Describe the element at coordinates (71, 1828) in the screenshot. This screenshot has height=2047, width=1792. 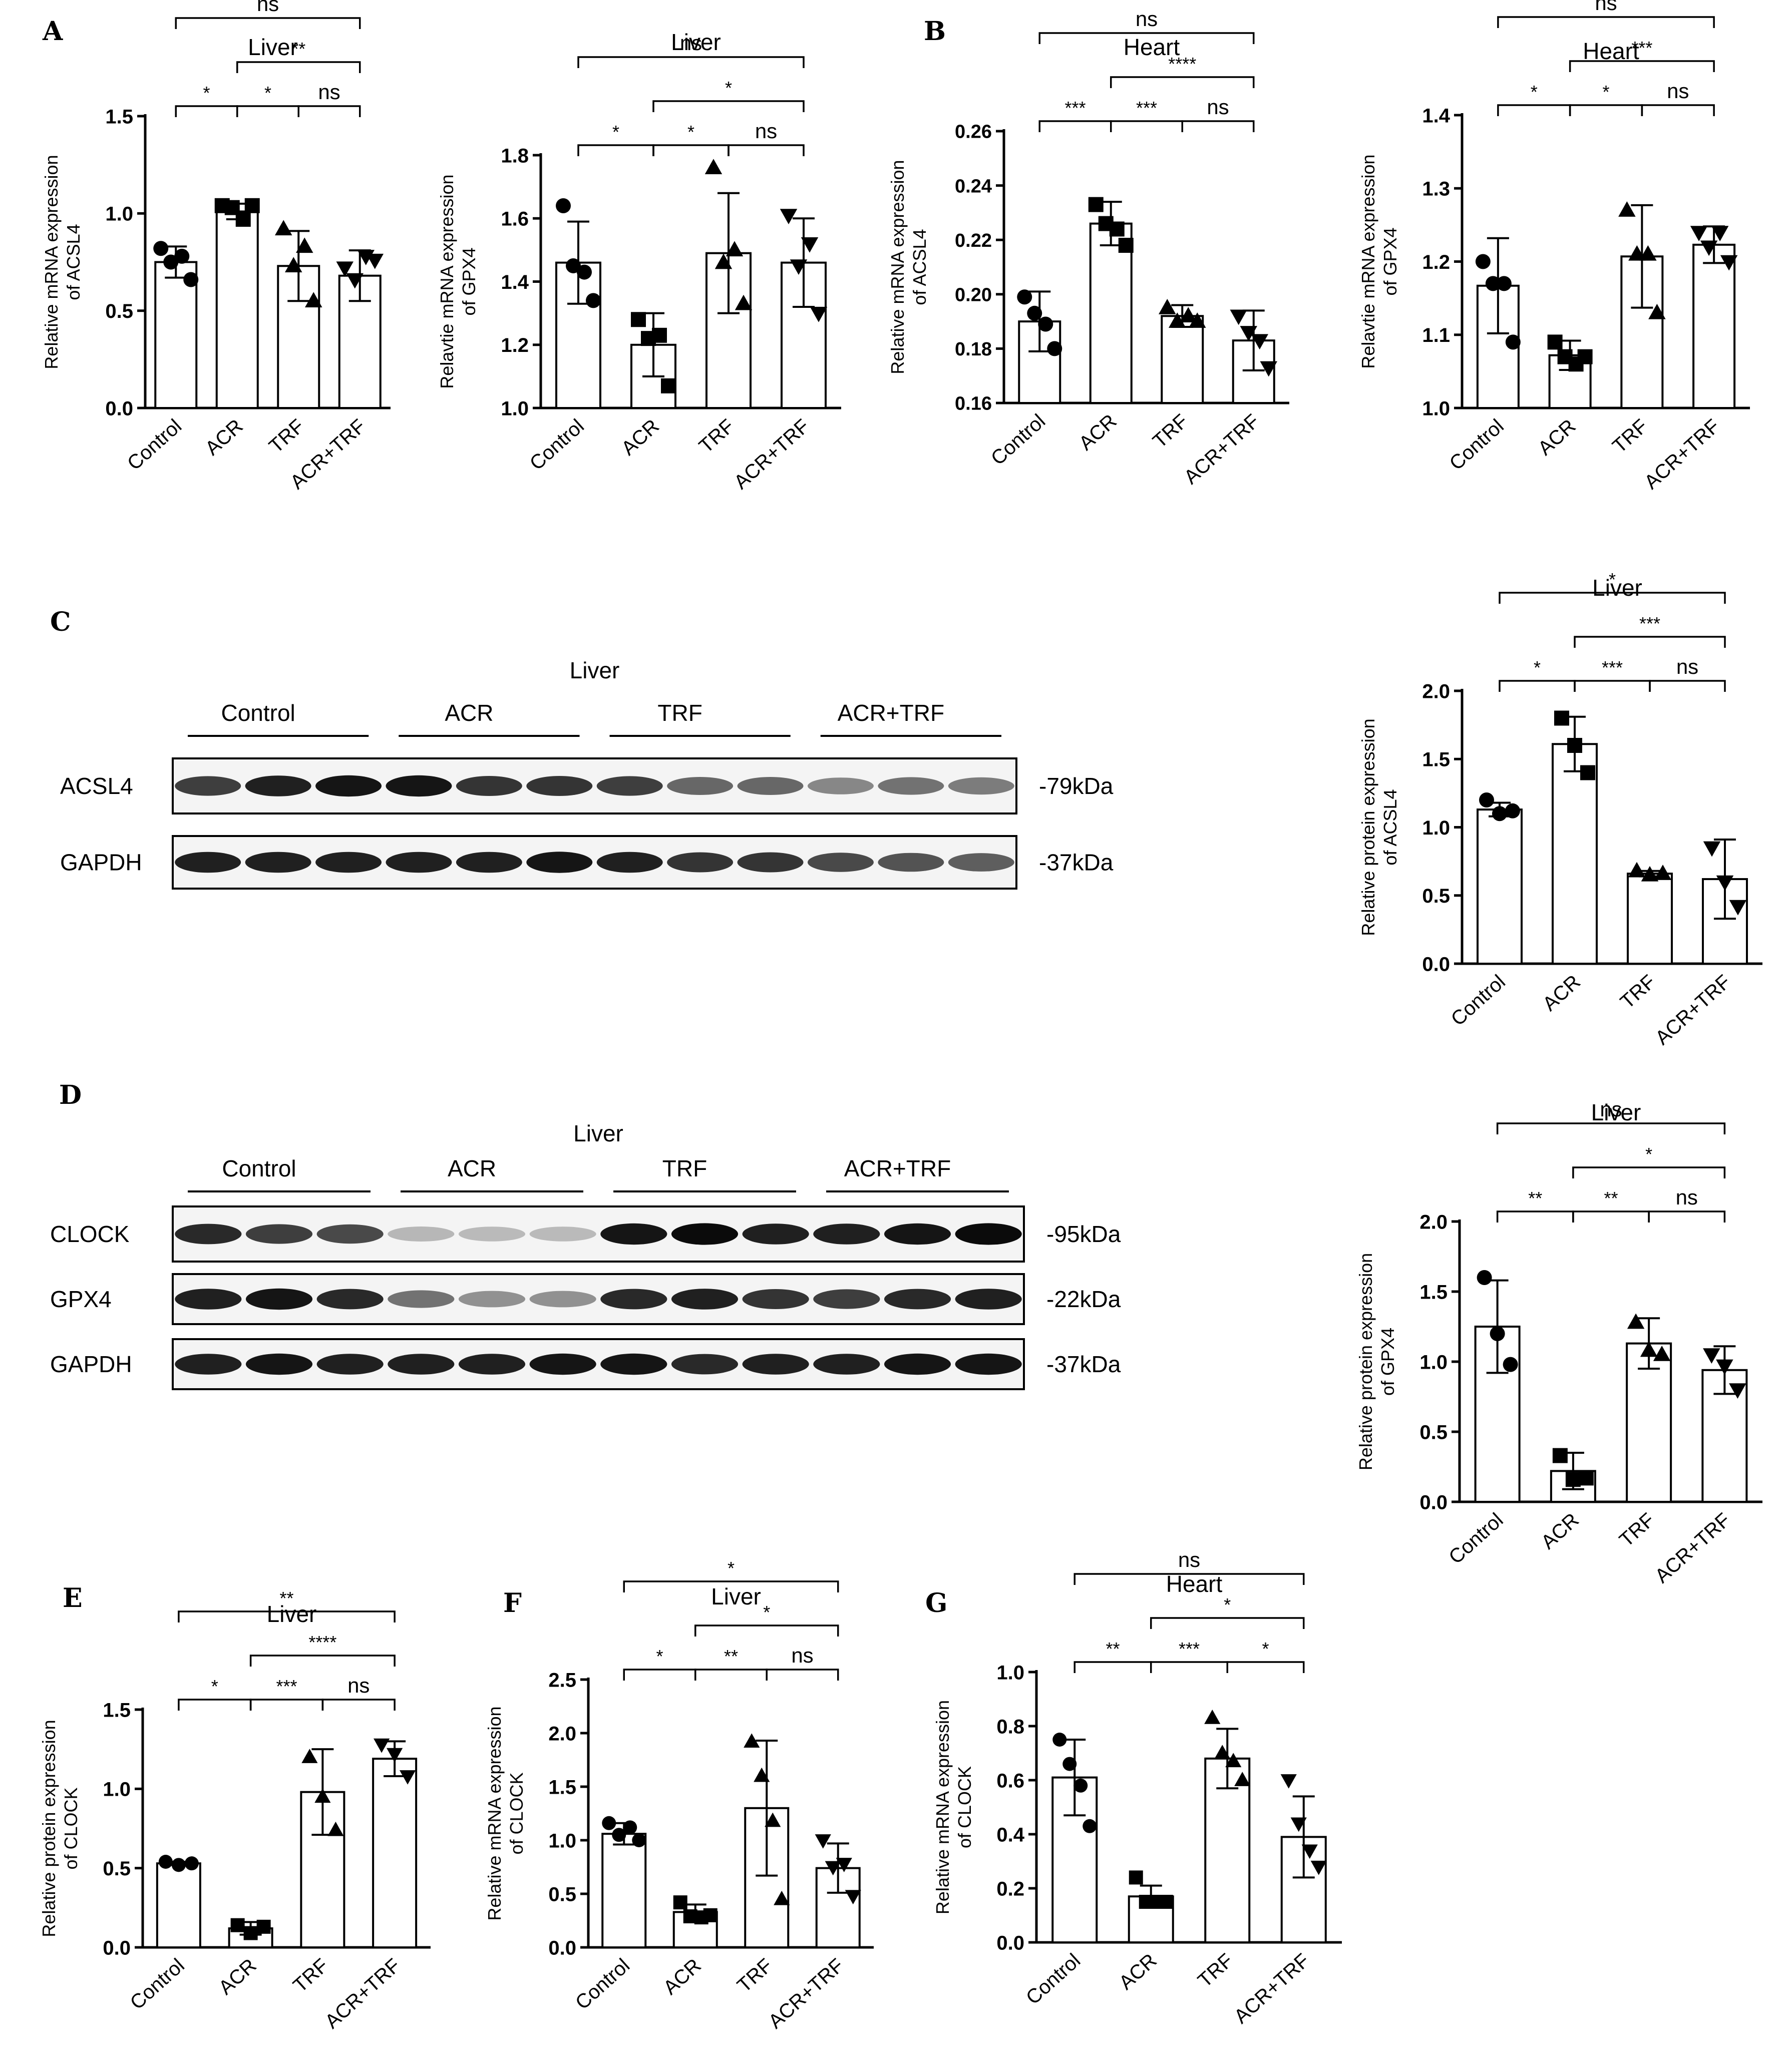
I see `y-axis-label: of CLOCK` at that location.